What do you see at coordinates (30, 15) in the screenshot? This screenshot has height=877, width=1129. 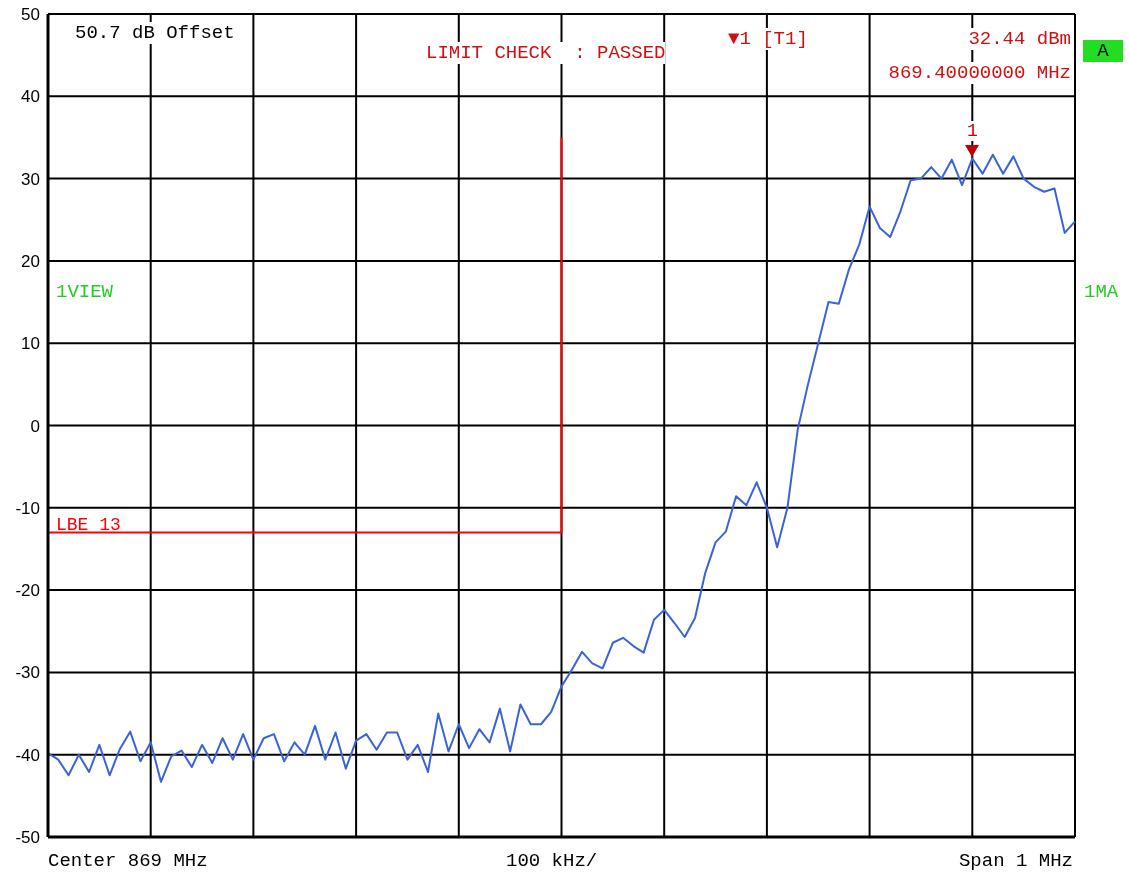 I see `y-tick-label: 50` at bounding box center [30, 15].